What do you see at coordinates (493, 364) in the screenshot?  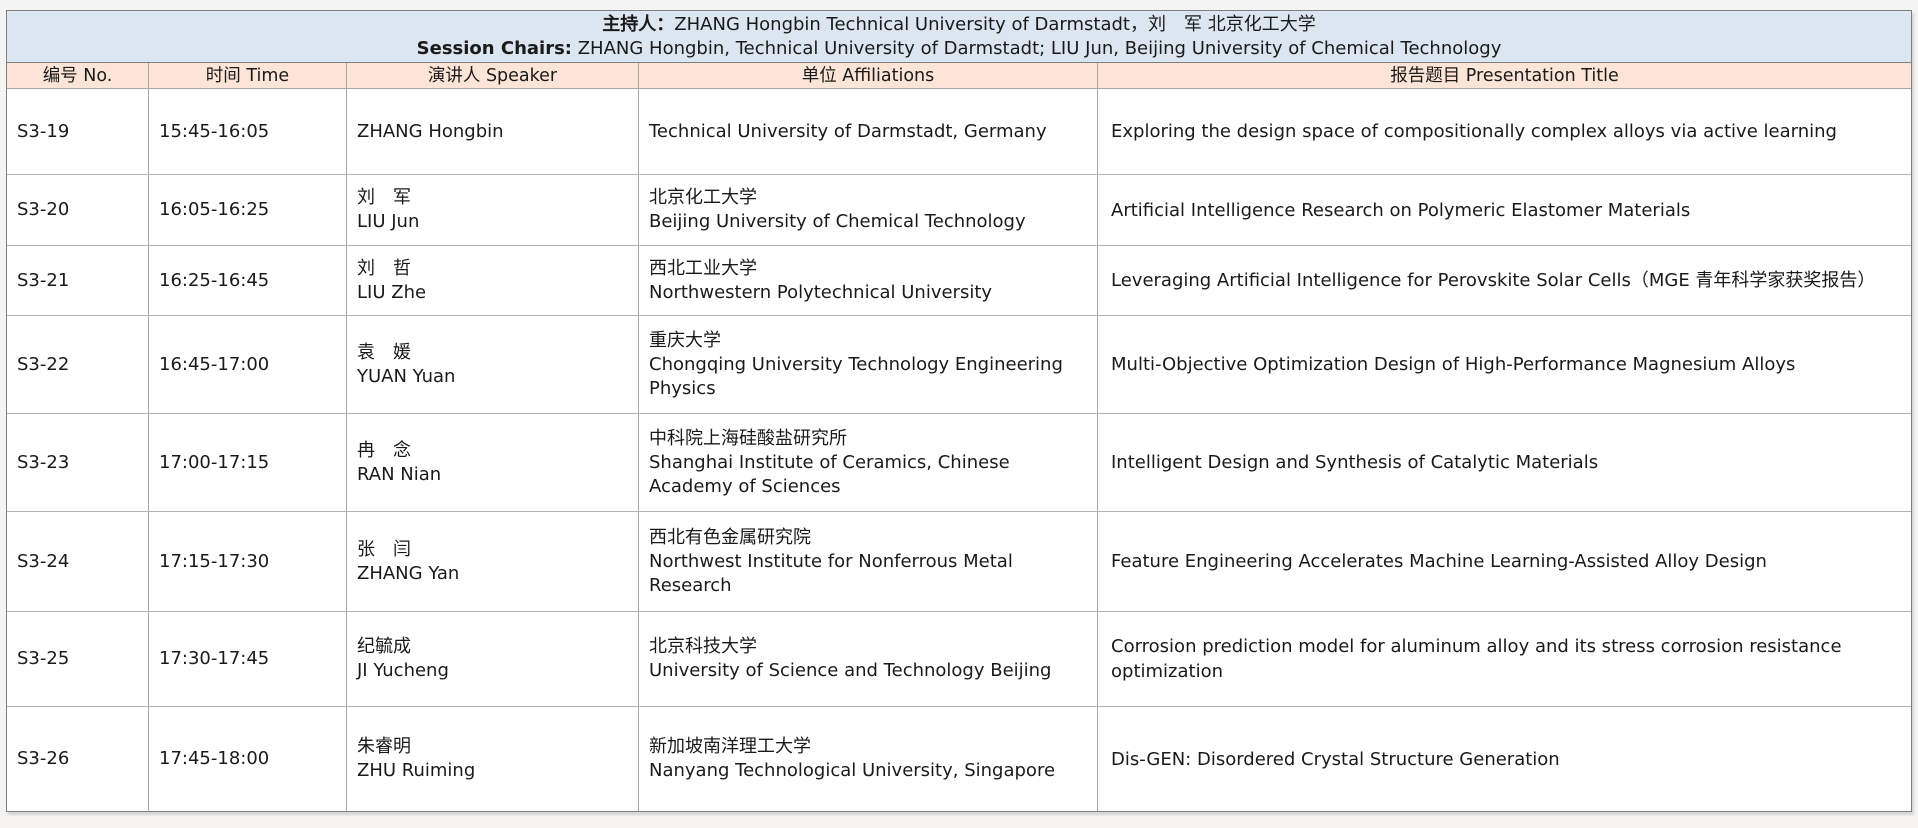 I see `cell-speaker: 袁 媛 YUAN Yuan` at bounding box center [493, 364].